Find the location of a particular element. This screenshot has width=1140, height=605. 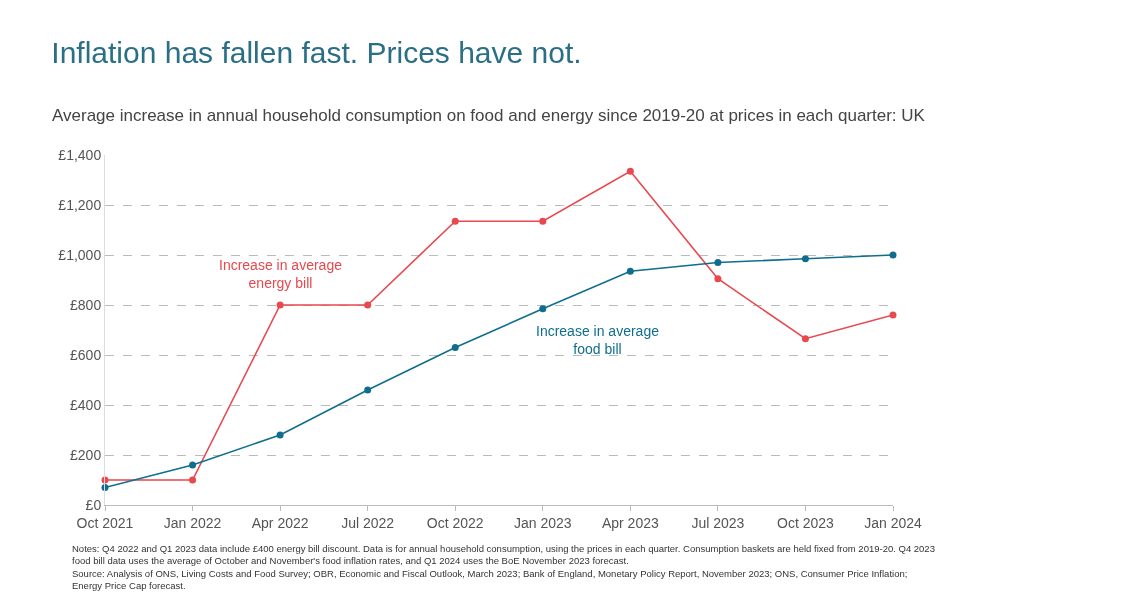

y-tick-label: £600 is located at coordinates (86, 354).